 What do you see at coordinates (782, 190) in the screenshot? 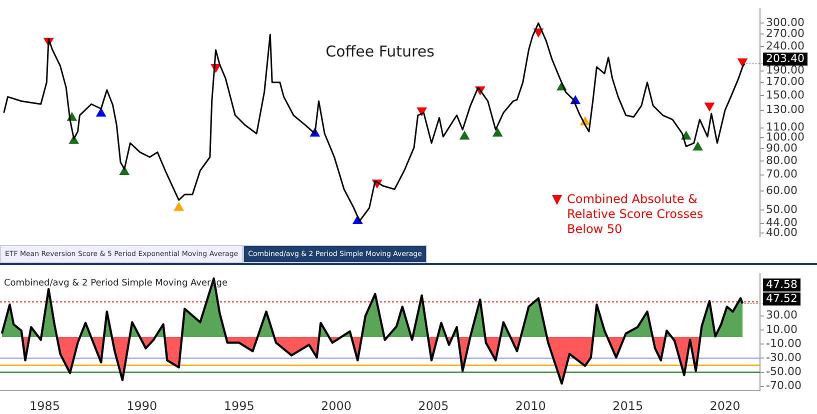
I see `y-tick-label: 60.00` at bounding box center [782, 190].